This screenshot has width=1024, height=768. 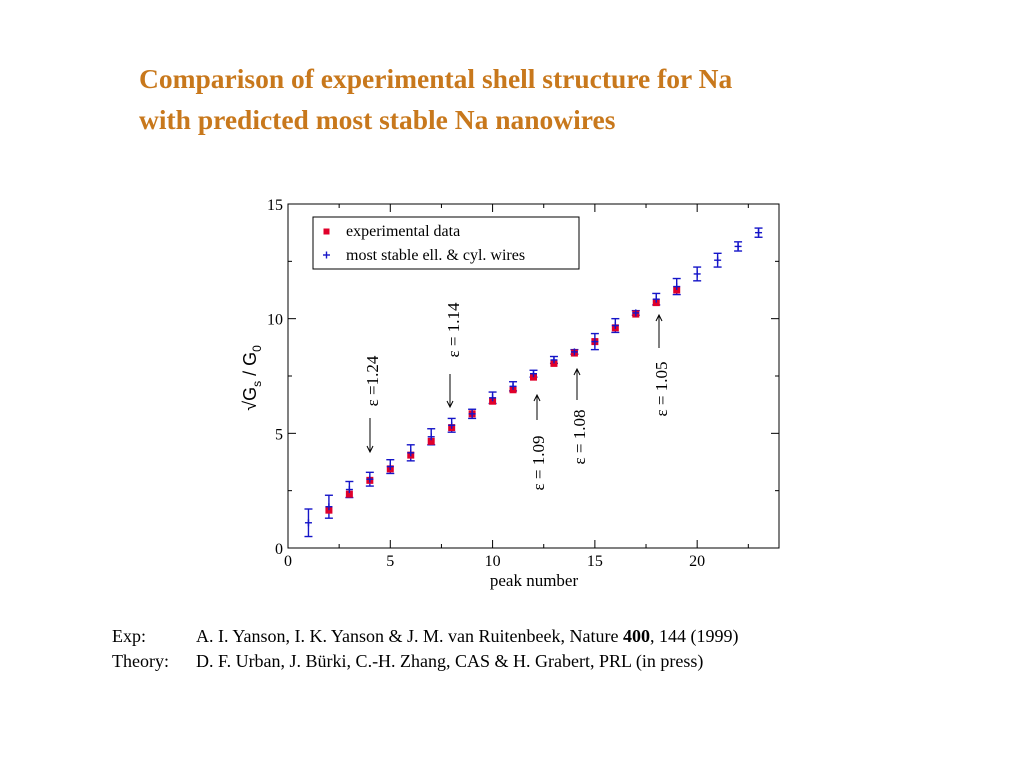 I want to click on x-axis-label: peak number, so click(x=534, y=580).